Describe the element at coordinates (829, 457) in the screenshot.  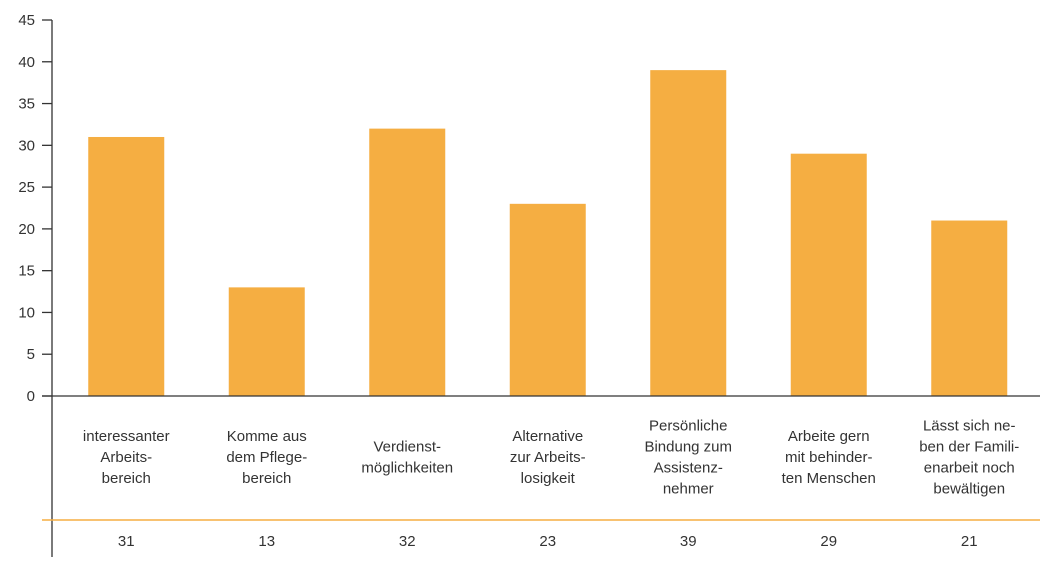
I see `category-label: Arbeite gern mit behinder-ten Menschen` at that location.